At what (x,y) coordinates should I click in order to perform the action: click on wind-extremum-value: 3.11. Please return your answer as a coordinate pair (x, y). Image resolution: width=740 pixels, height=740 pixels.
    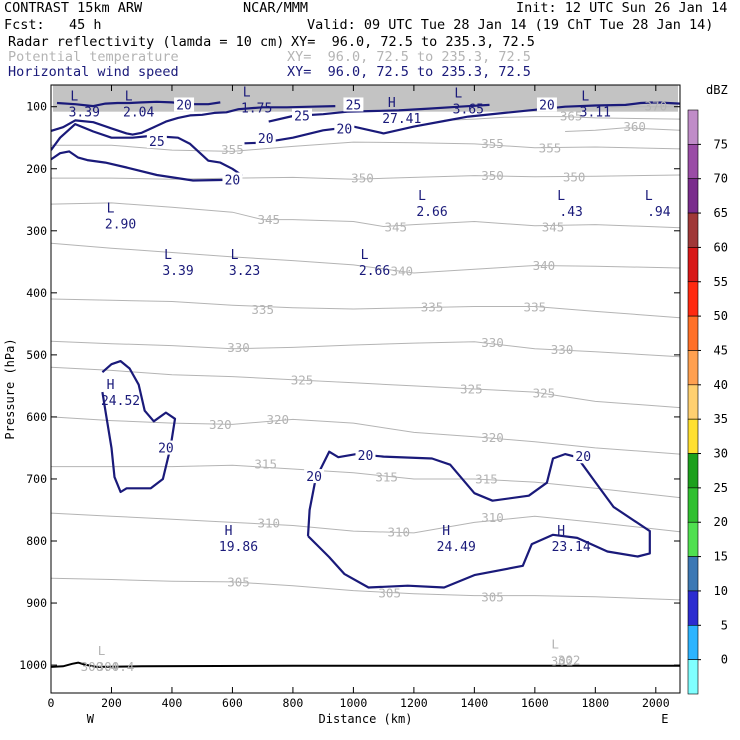
    Looking at the image, I should click on (595, 113).